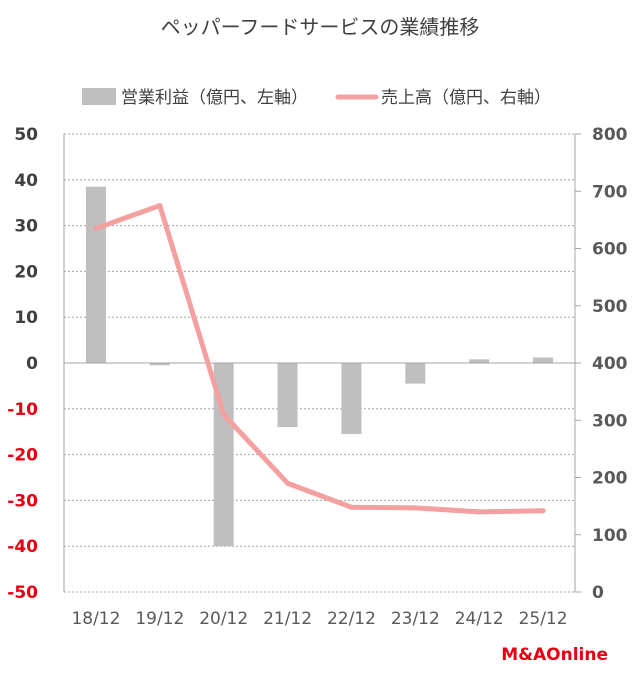  Describe the element at coordinates (610, 250) in the screenshot. I see `right-tick-label: 600` at that location.